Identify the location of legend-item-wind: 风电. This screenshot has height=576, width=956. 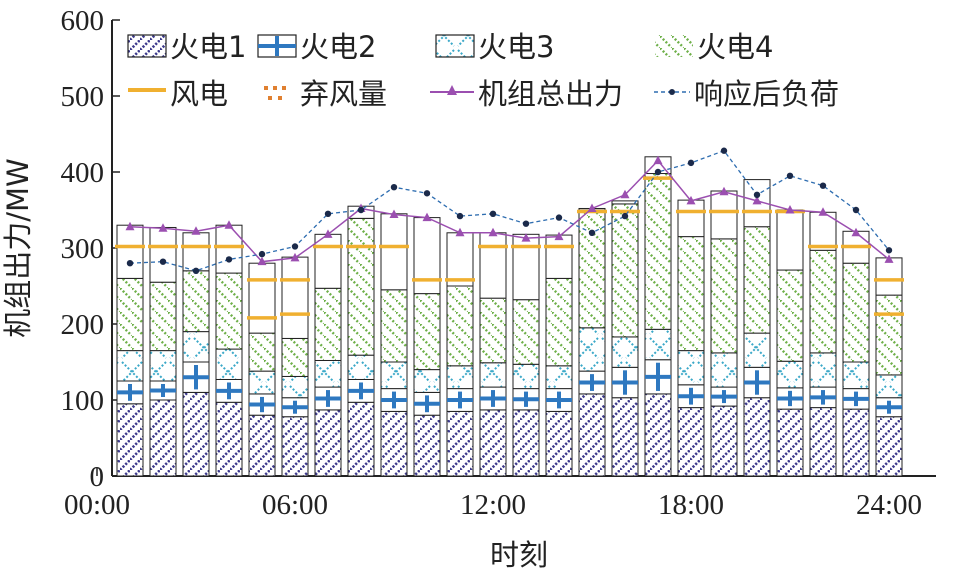
(178, 94).